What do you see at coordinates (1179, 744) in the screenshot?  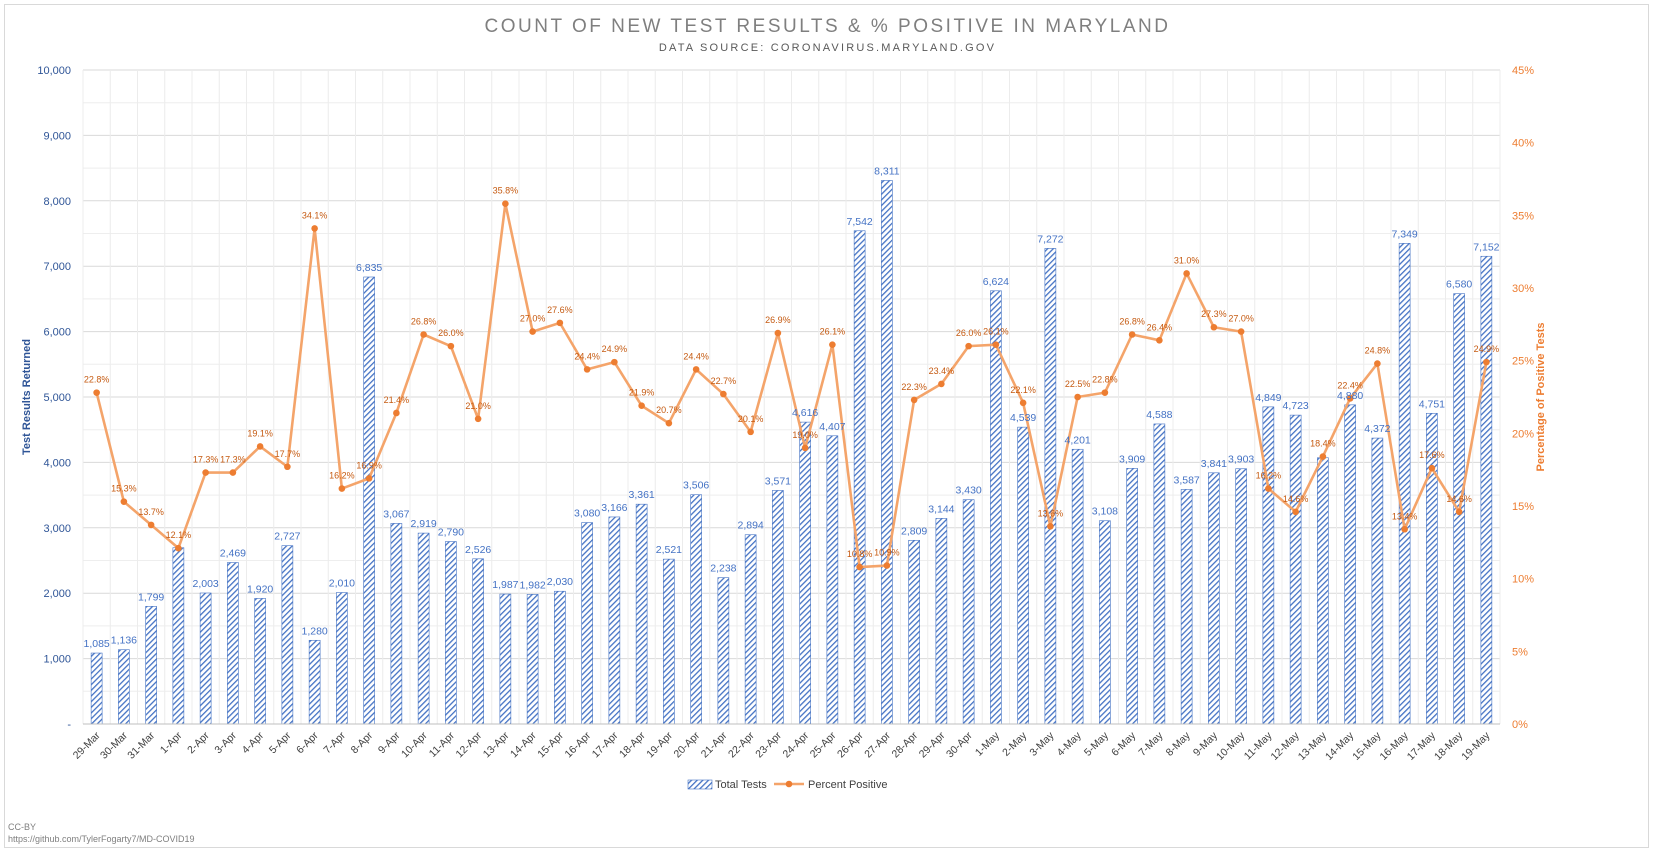 I see `x-axis-tick-label: 8-May` at bounding box center [1179, 744].